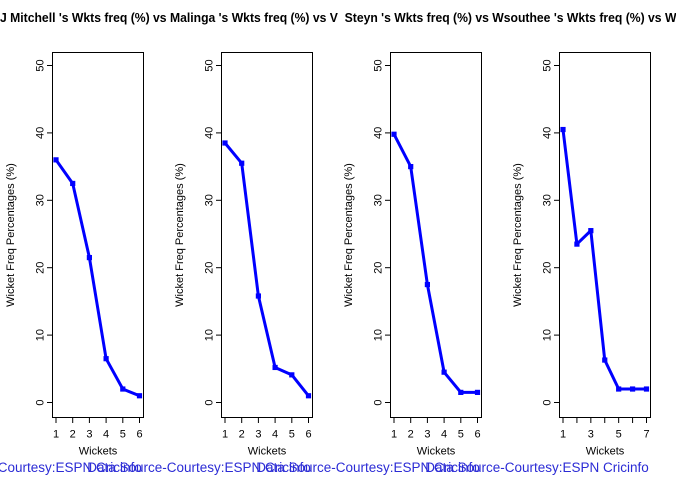 This screenshot has height=482, width=676. Describe the element at coordinates (97, 278) in the screenshot. I see `series-line-mitchell` at that location.